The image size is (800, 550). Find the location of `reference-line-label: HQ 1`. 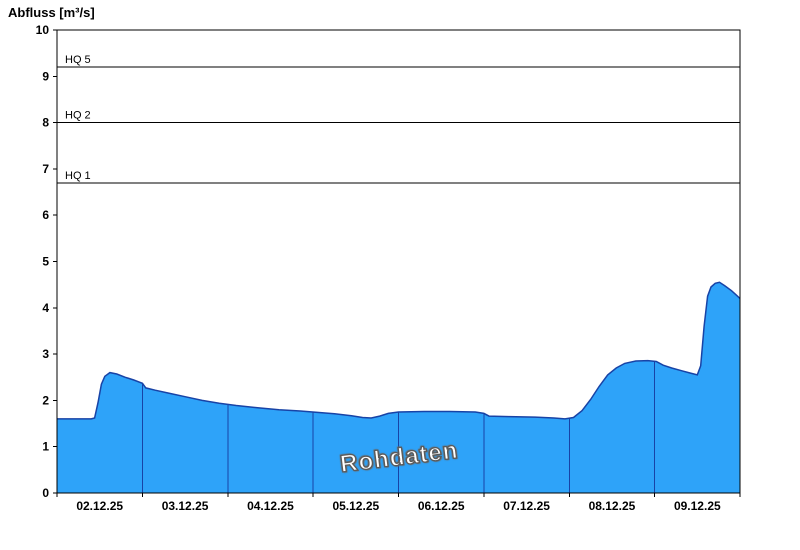

reference-line-label: HQ 1 is located at coordinates (78, 176).